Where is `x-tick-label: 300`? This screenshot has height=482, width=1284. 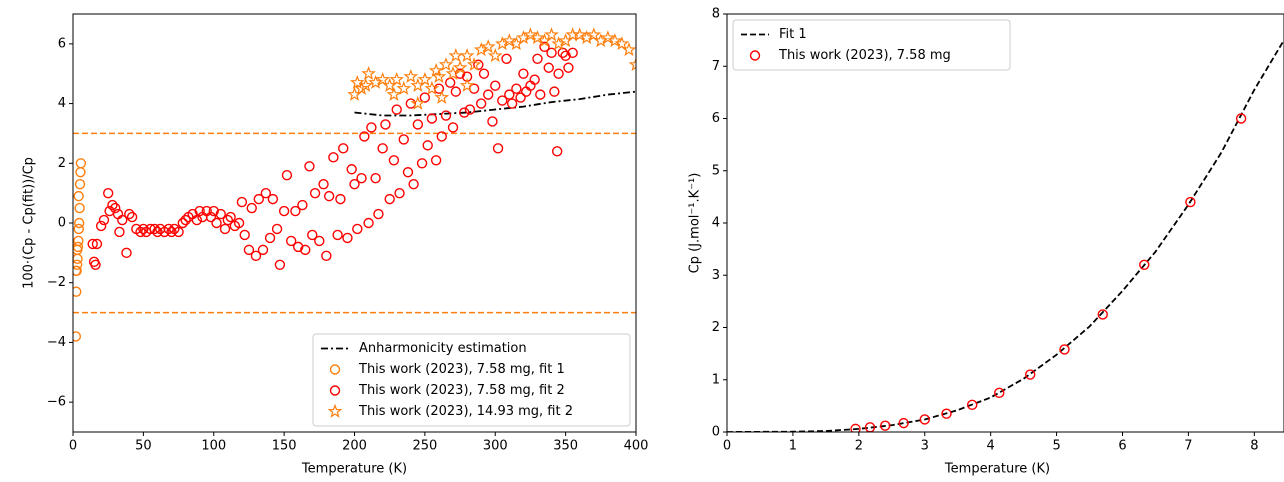 x-tick-label: 300 is located at coordinates (495, 446).